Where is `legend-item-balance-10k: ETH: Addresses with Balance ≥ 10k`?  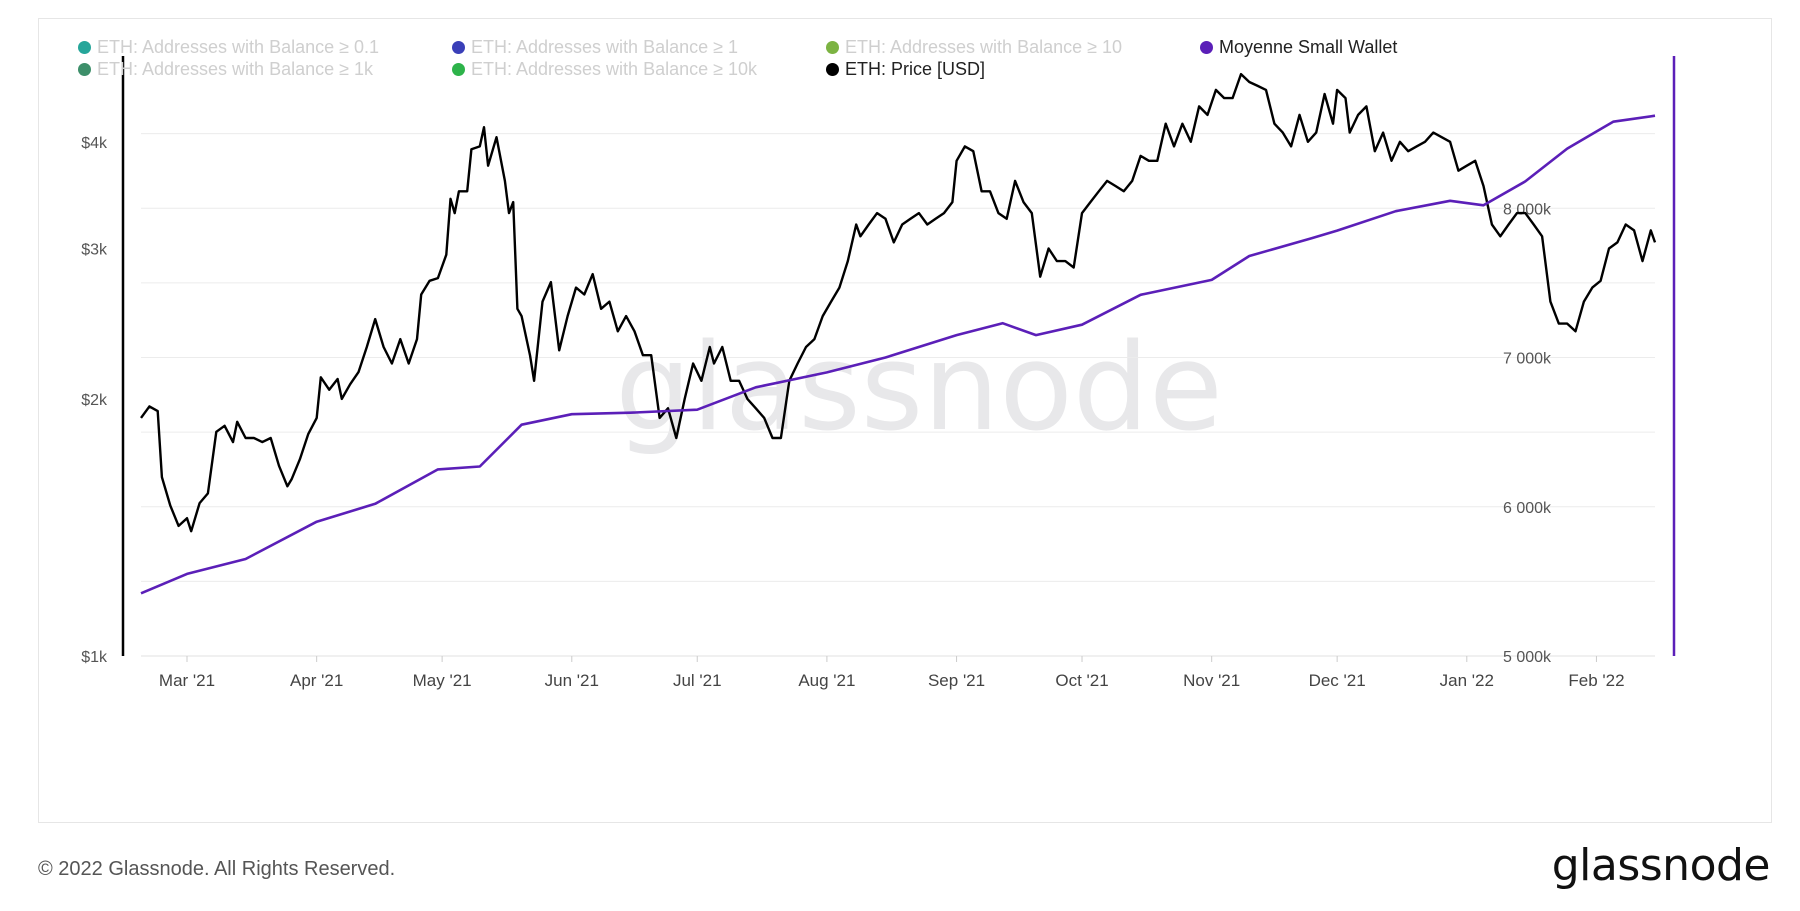 legend-item-balance-10k: ETH: Addresses with Balance ≥ 10k is located at coordinates (604, 69).